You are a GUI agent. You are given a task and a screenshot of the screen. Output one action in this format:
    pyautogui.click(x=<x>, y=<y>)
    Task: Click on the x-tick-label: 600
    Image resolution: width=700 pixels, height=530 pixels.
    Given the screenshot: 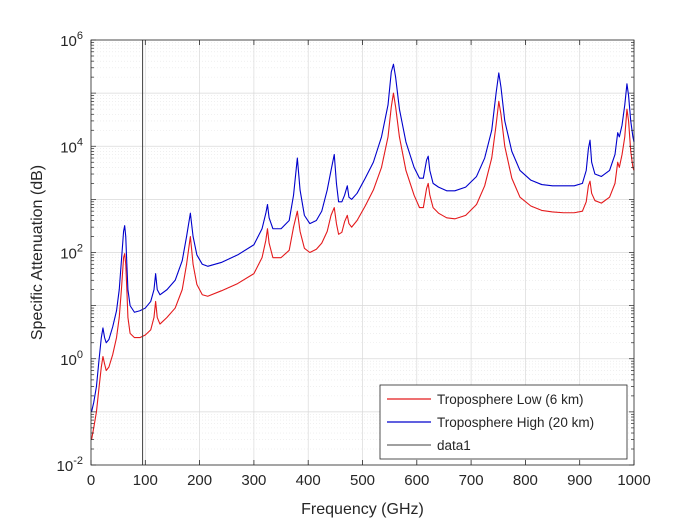 What is the action you would take?
    pyautogui.click(x=416, y=480)
    